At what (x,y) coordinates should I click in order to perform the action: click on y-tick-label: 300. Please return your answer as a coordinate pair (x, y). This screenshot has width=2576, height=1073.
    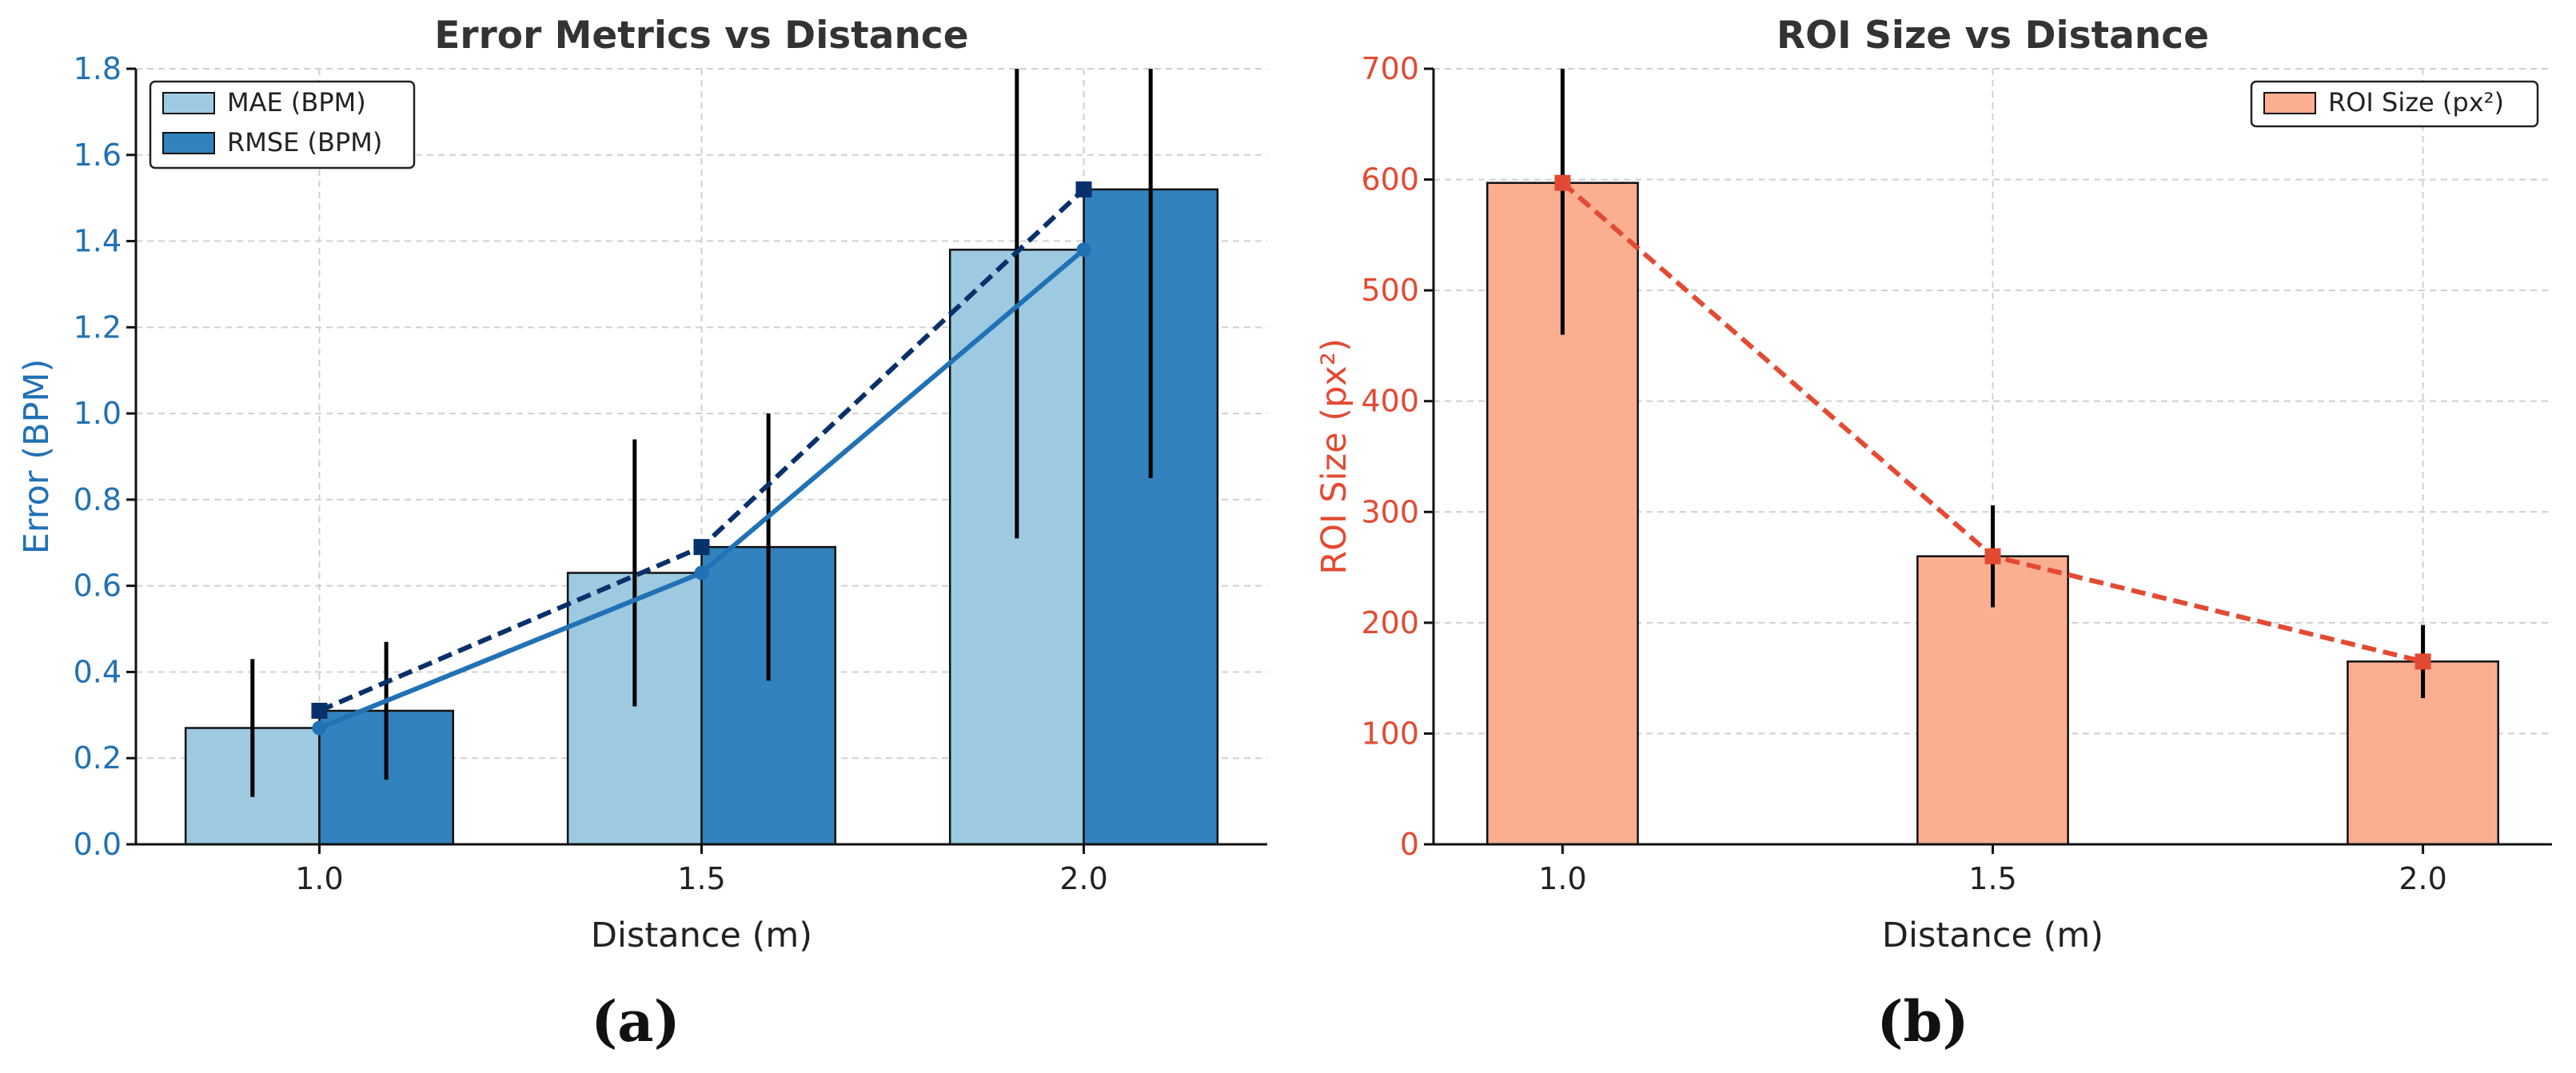
    Looking at the image, I should click on (1390, 511).